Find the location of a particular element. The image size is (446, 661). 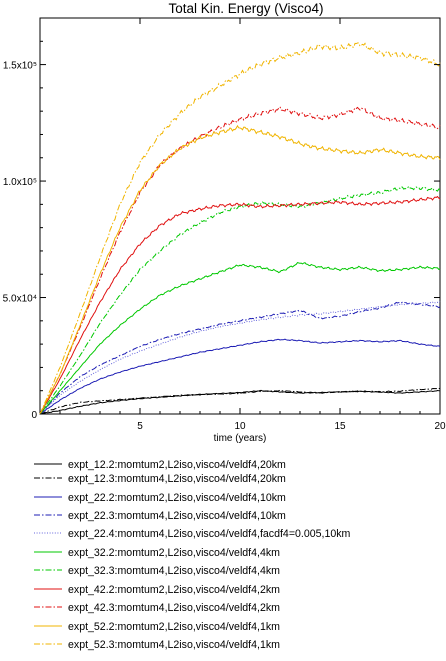

chart-title: Total Kin. Energy (Visco4) is located at coordinates (245, 8).